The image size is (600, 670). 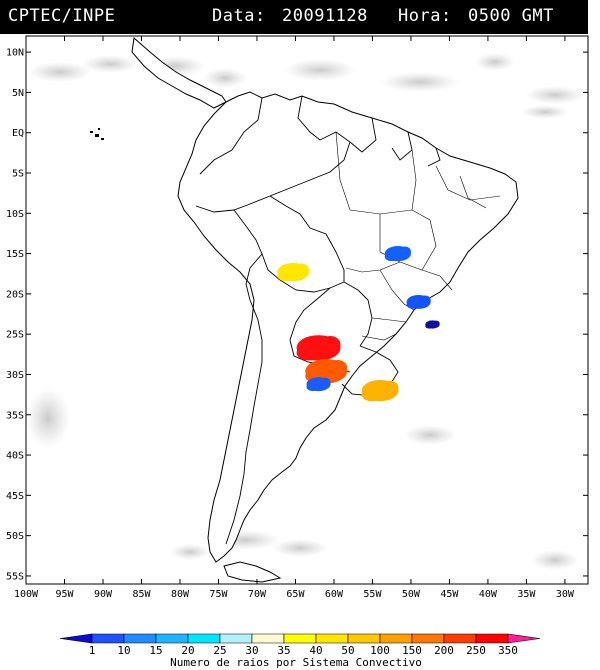 I want to click on lon-label: 60W, so click(x=334, y=594).